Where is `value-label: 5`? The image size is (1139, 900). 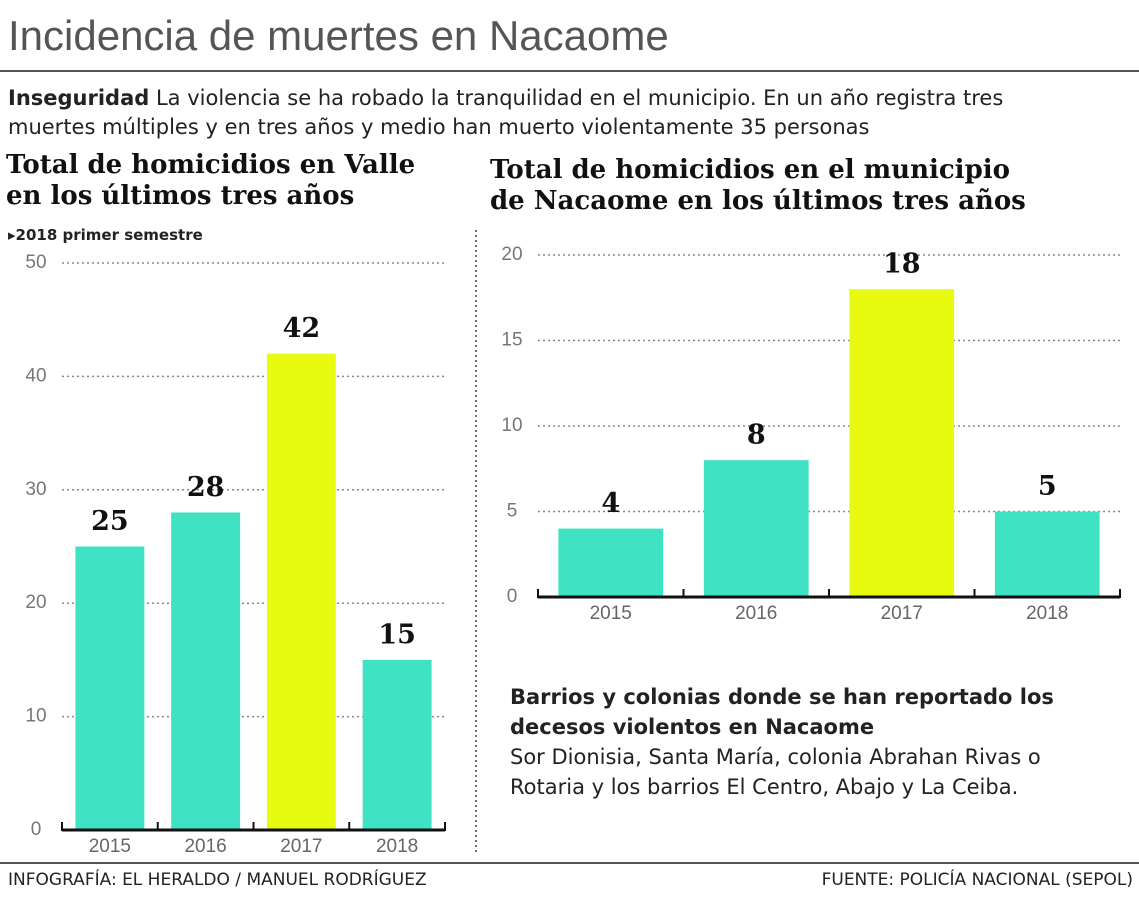 value-label: 5 is located at coordinates (1047, 486).